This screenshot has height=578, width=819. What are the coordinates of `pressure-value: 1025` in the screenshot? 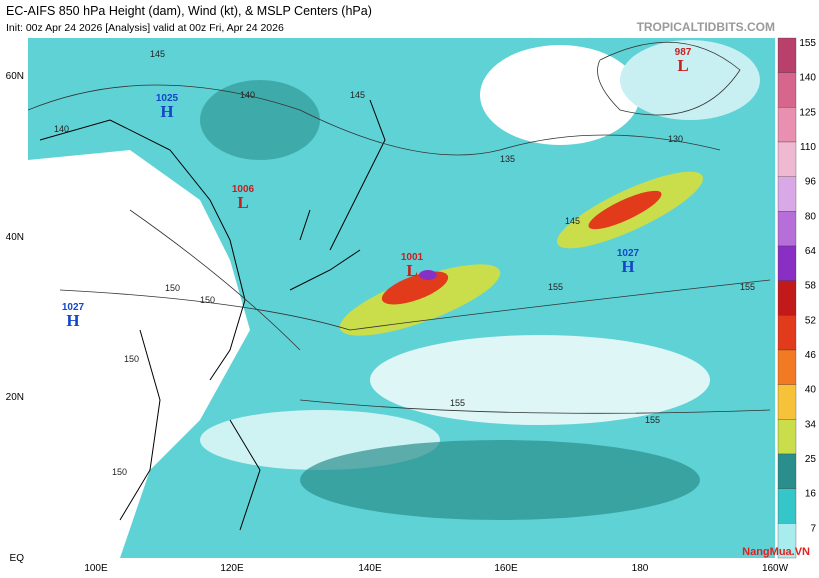 It's located at (167, 98).